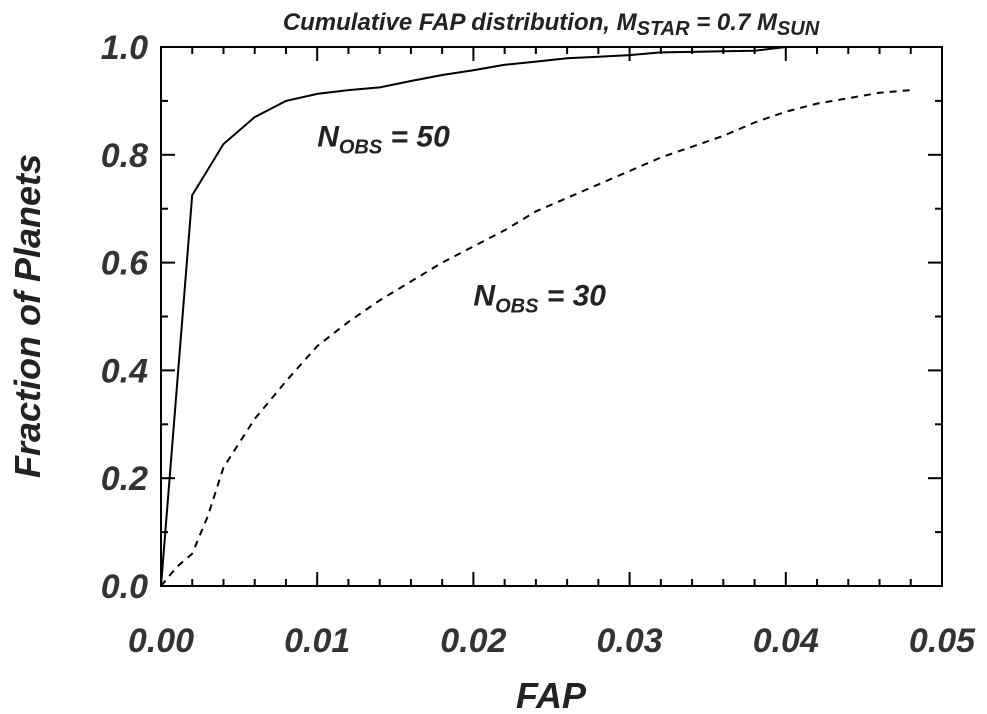 Image resolution: width=987 pixels, height=714 pixels. What do you see at coordinates (124, 371) in the screenshot?
I see `y-tick-label: 0.4` at bounding box center [124, 371].